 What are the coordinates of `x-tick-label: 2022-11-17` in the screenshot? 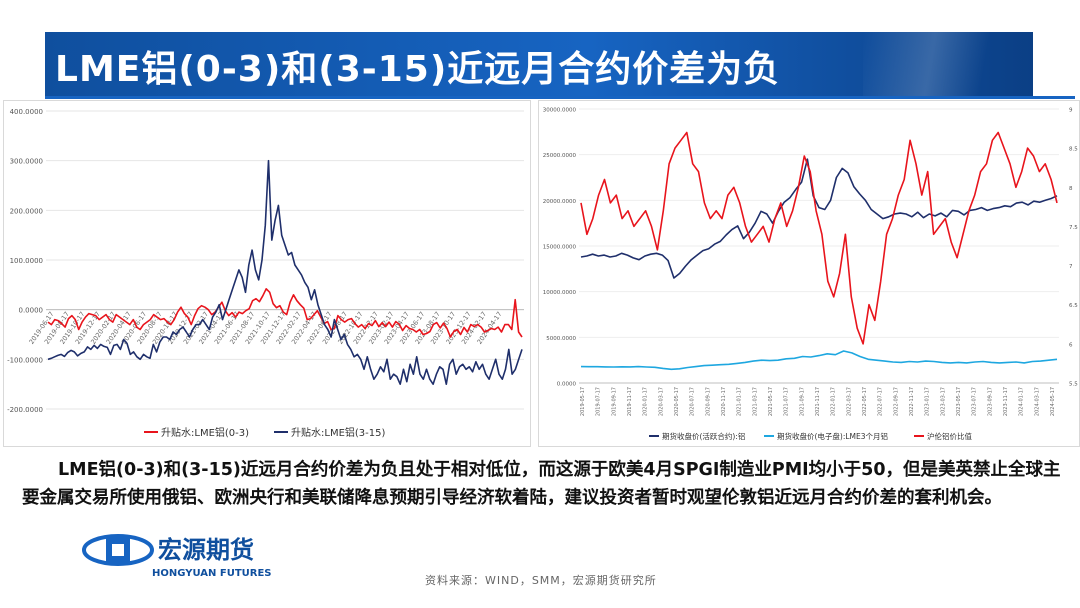 It's located at (912, 401).